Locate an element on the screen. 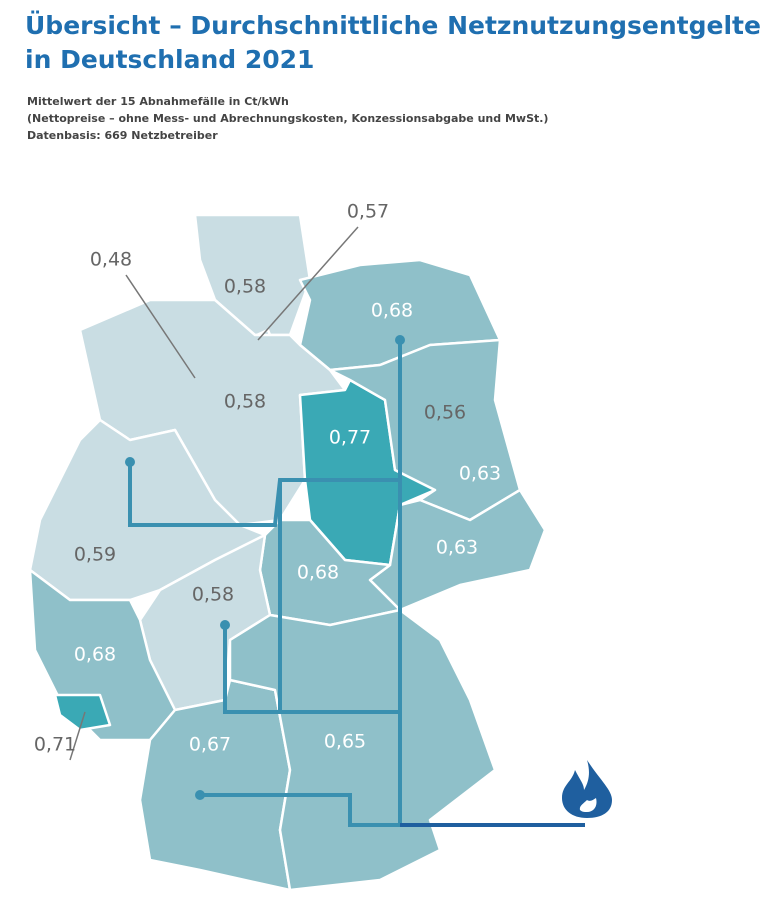  subtitle: Datenbasis: 669 Netzbetreiber is located at coordinates (122, 135).